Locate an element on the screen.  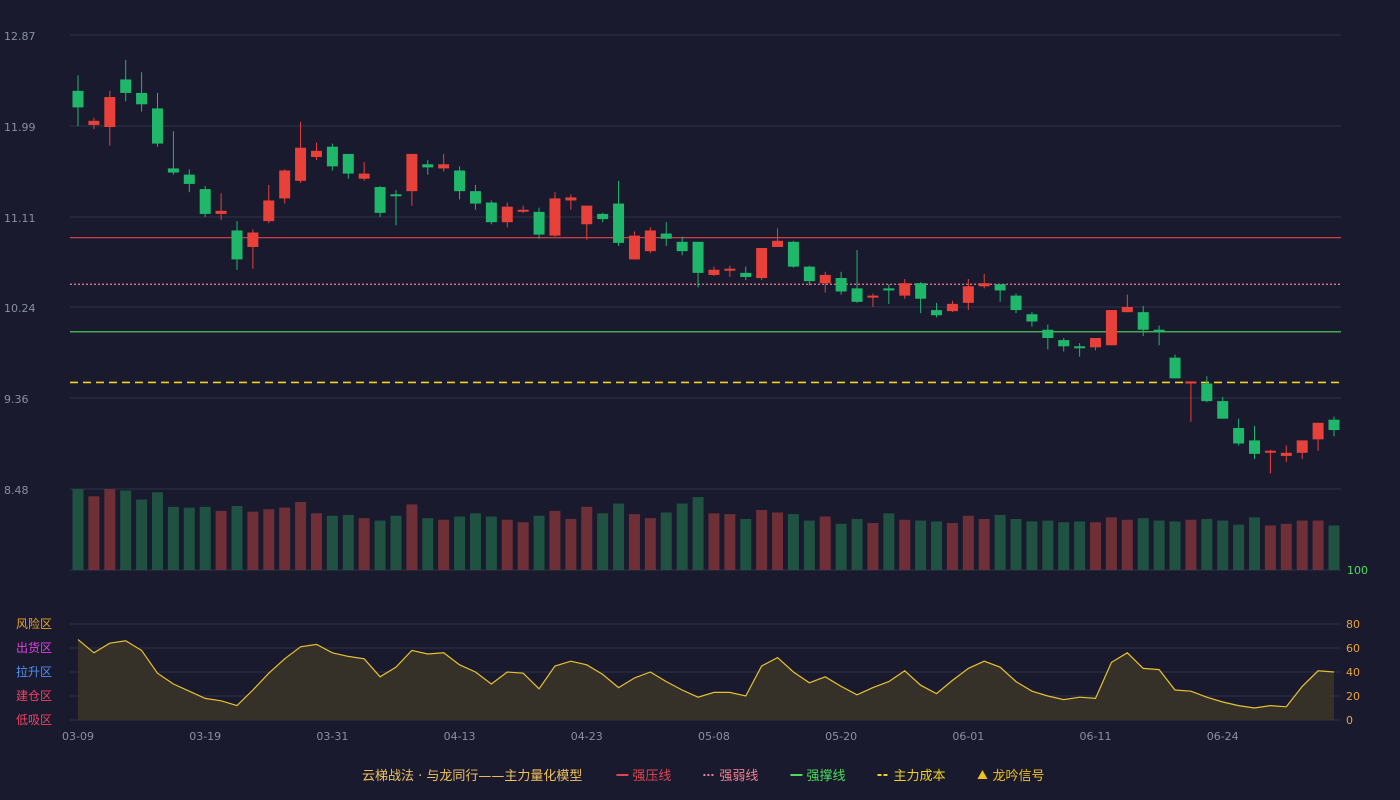
oscillator-zone-label: 低吸区 is located at coordinates (34, 720).